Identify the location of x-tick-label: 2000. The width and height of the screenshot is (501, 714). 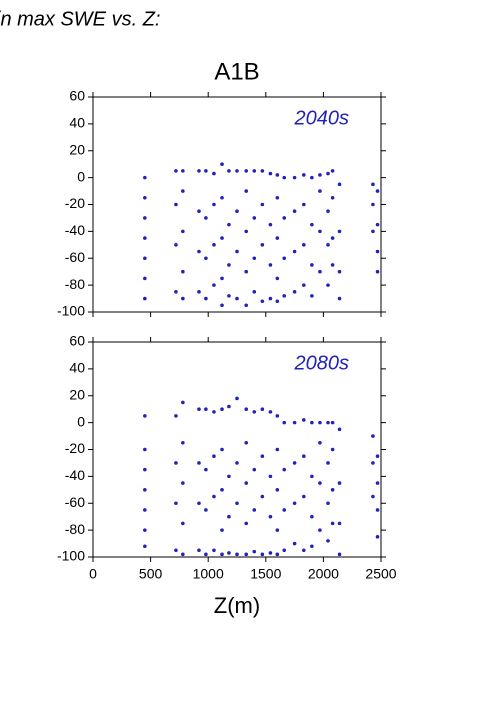
(323, 574).